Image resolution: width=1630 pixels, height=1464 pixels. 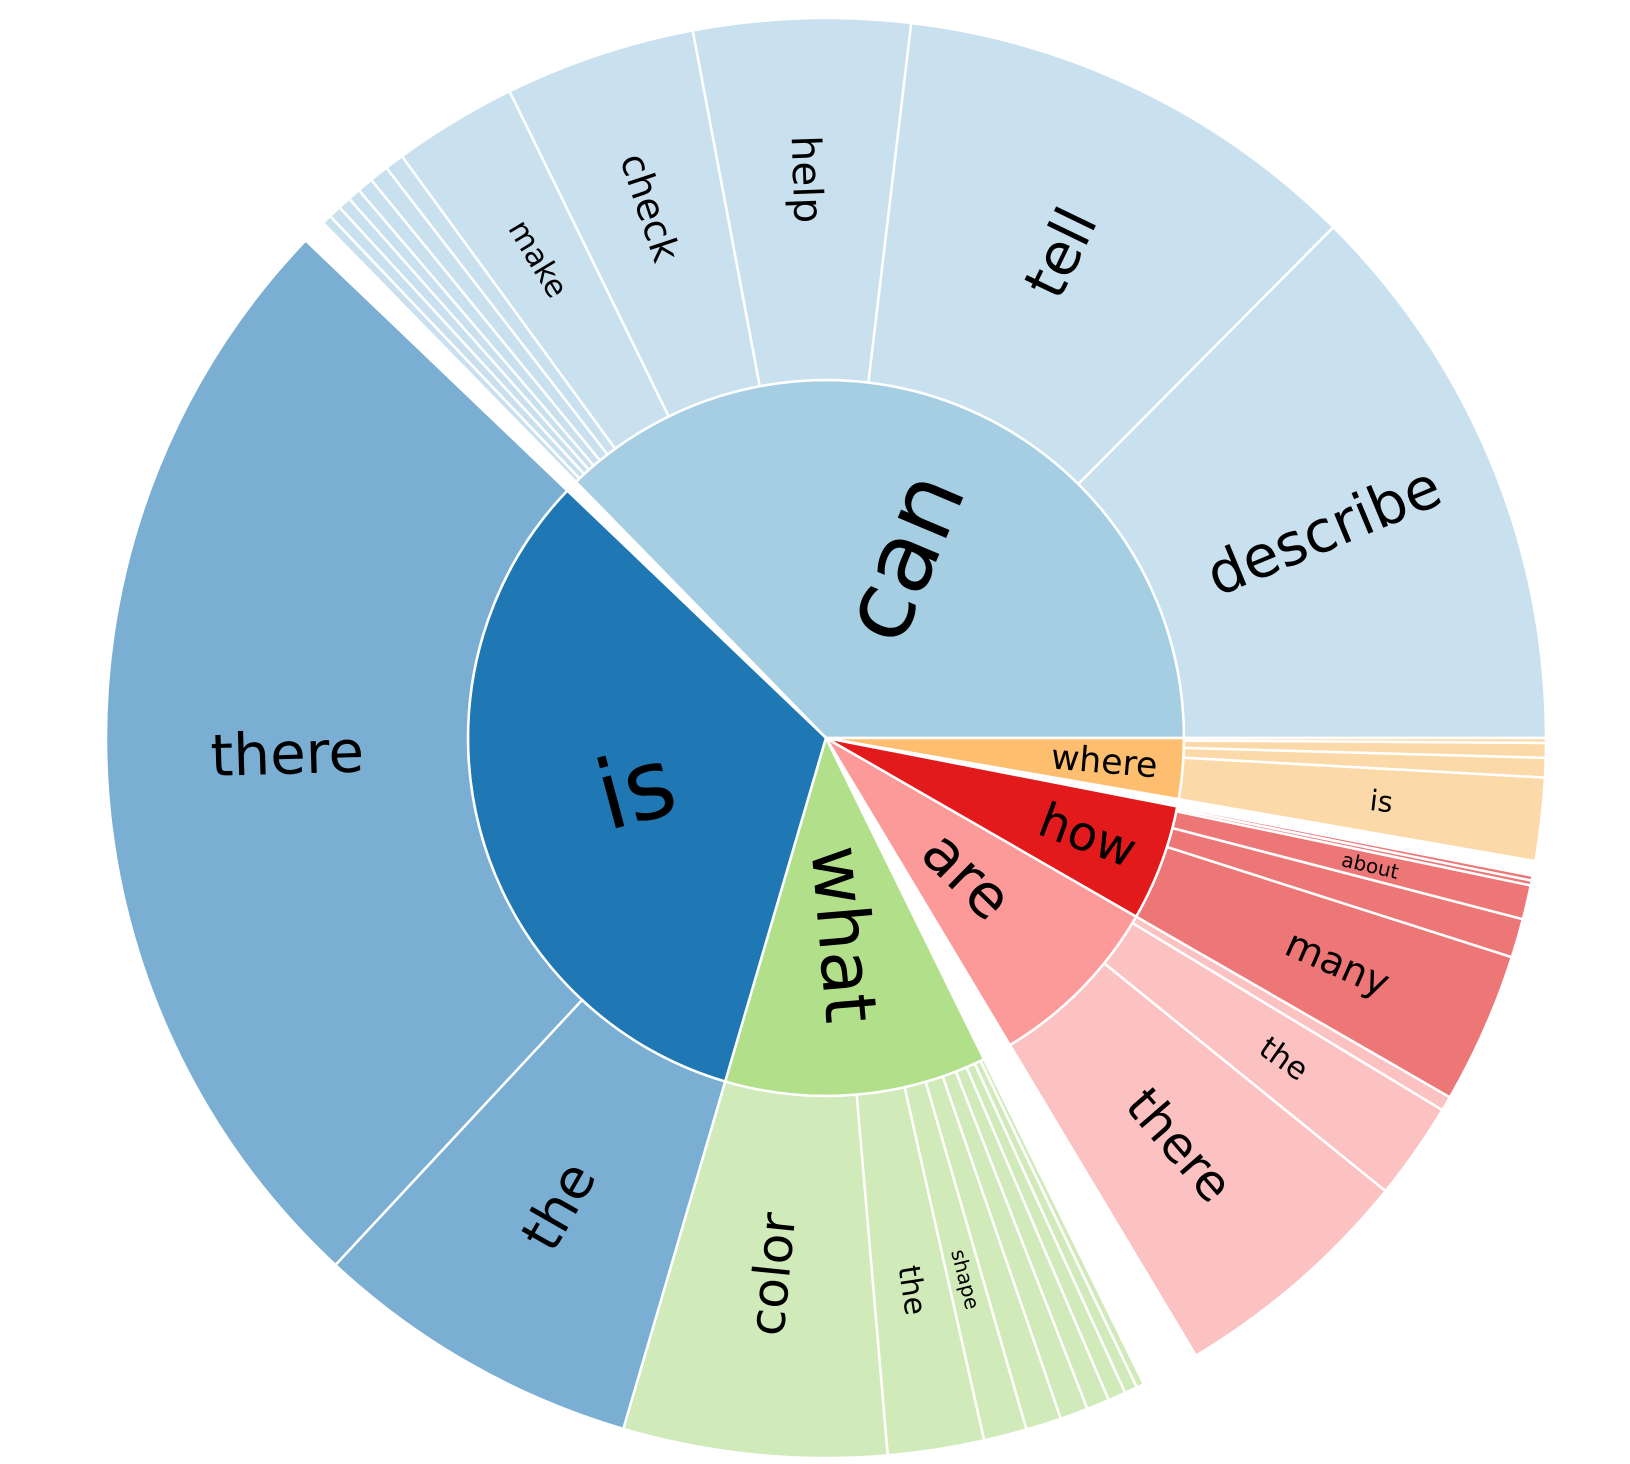 I want to click on outer-label-can-help: help, so click(x=807, y=179).